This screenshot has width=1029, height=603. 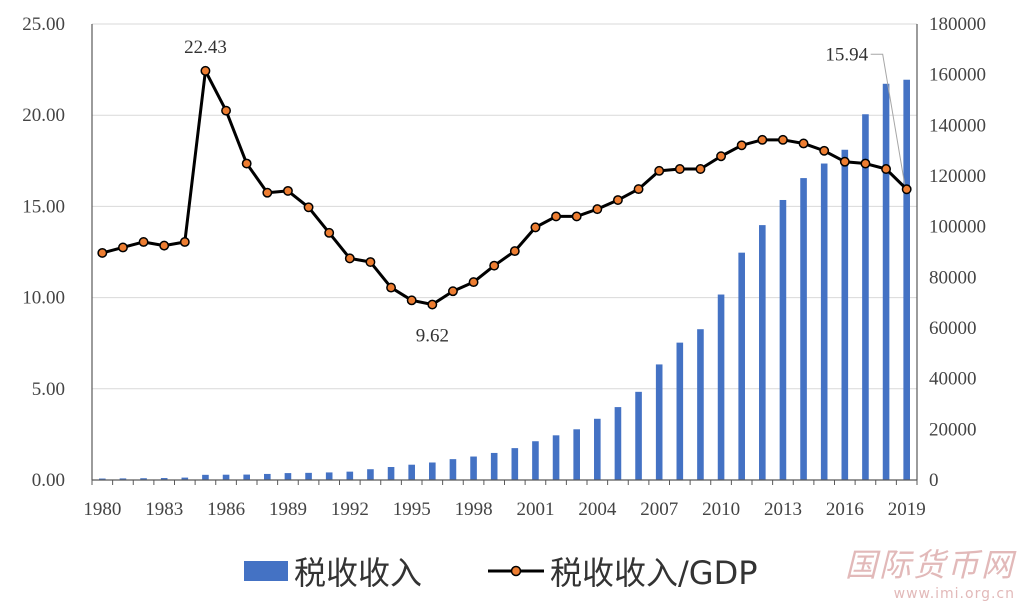 I want to click on line-point-2014, so click(x=803, y=143).